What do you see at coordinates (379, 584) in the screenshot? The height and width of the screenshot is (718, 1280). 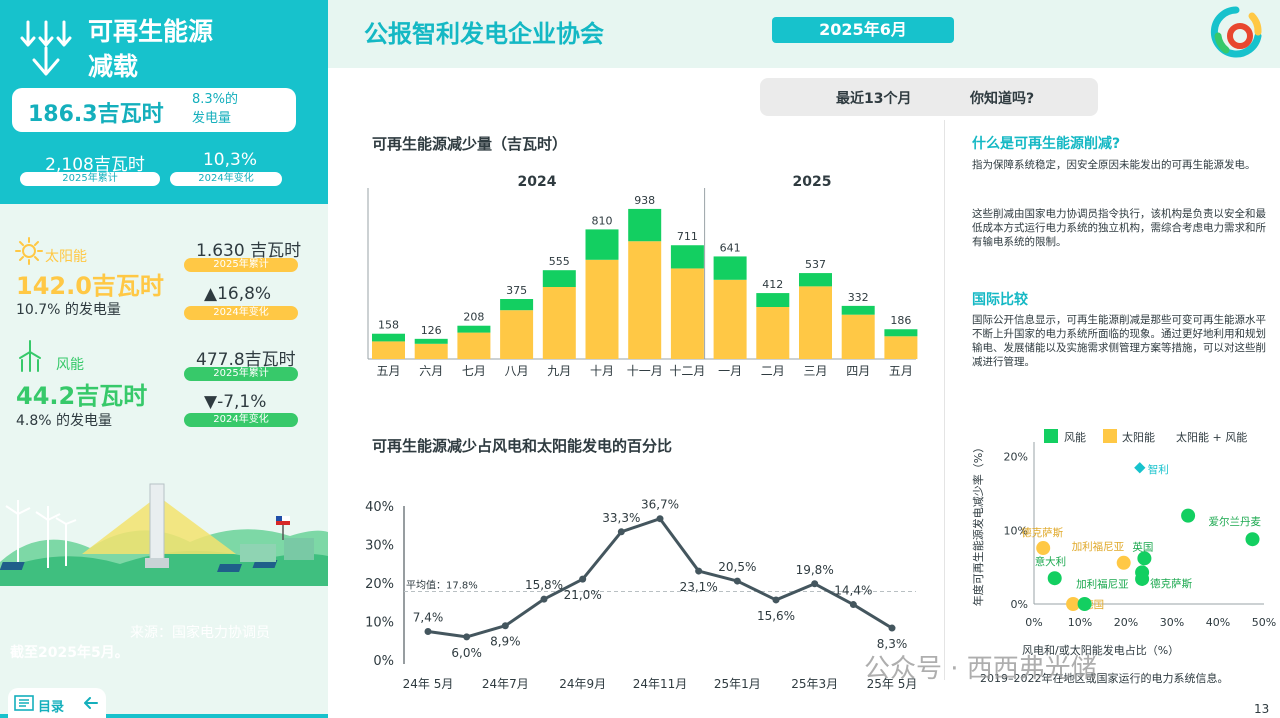 I see `line-y-tick-label: 20%` at bounding box center [379, 584].